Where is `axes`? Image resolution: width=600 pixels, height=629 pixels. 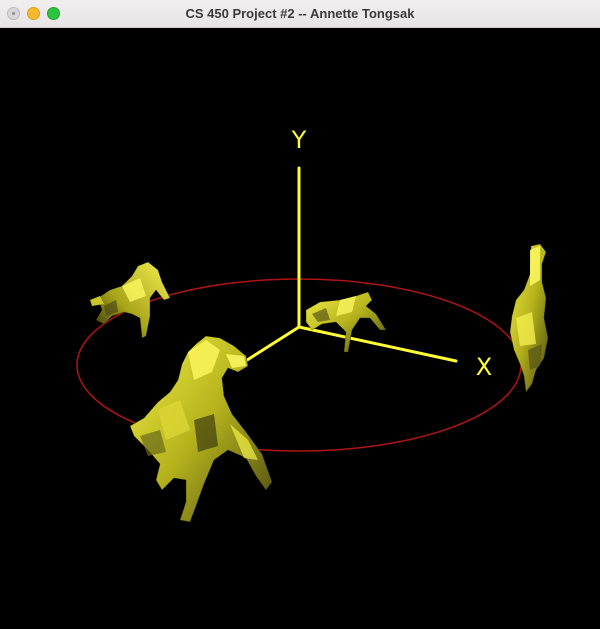 axes is located at coordinates (350, 265).